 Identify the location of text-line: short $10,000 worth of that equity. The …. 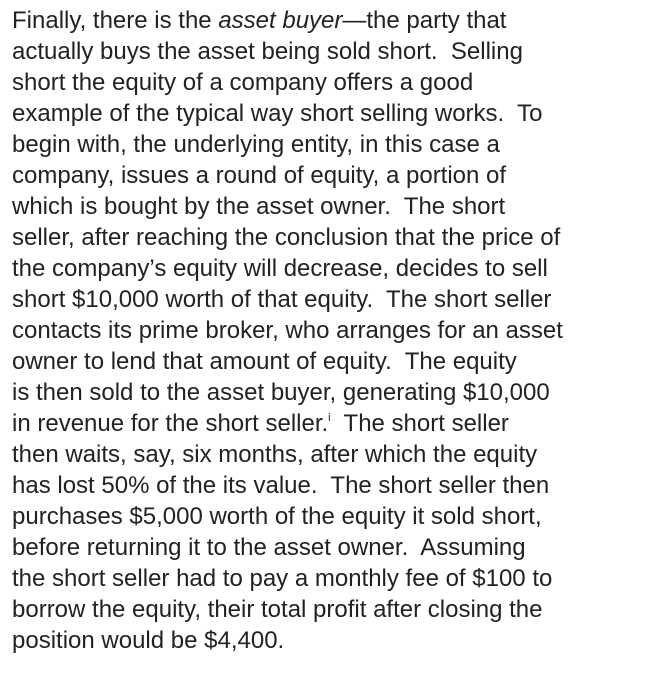
(338, 299).